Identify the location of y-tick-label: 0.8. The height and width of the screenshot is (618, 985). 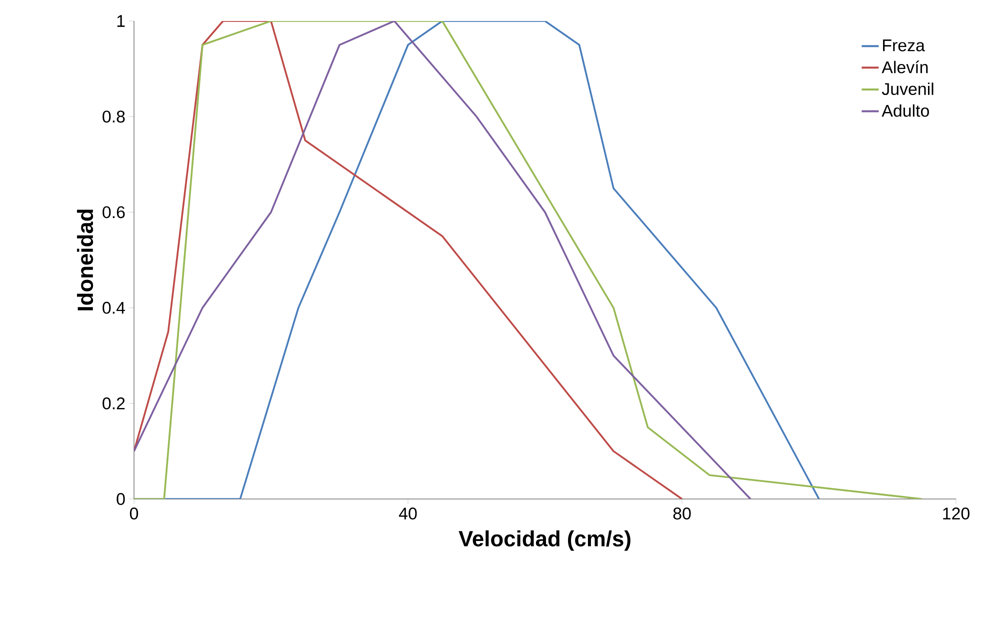
(113, 116).